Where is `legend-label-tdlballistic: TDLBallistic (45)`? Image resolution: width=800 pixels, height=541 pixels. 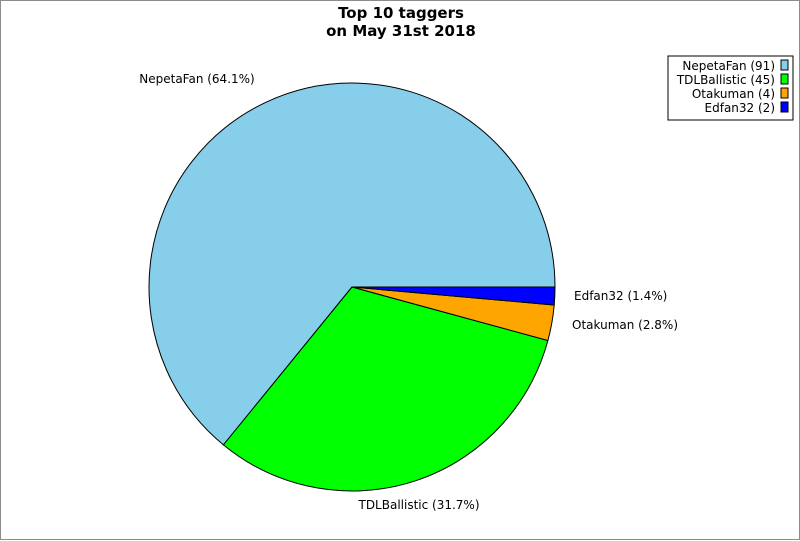 legend-label-tdlballistic: TDLBallistic (45) is located at coordinates (725, 80).